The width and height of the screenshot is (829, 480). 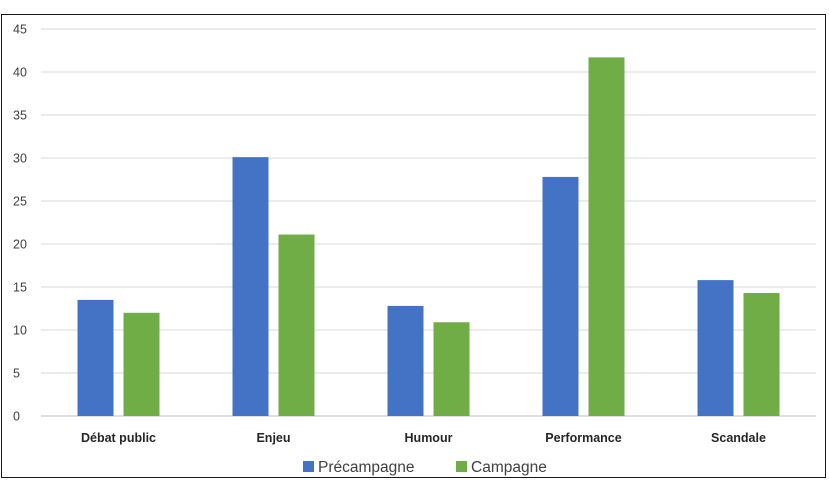 I want to click on x-tick-label: Enjeu, so click(x=273, y=438).